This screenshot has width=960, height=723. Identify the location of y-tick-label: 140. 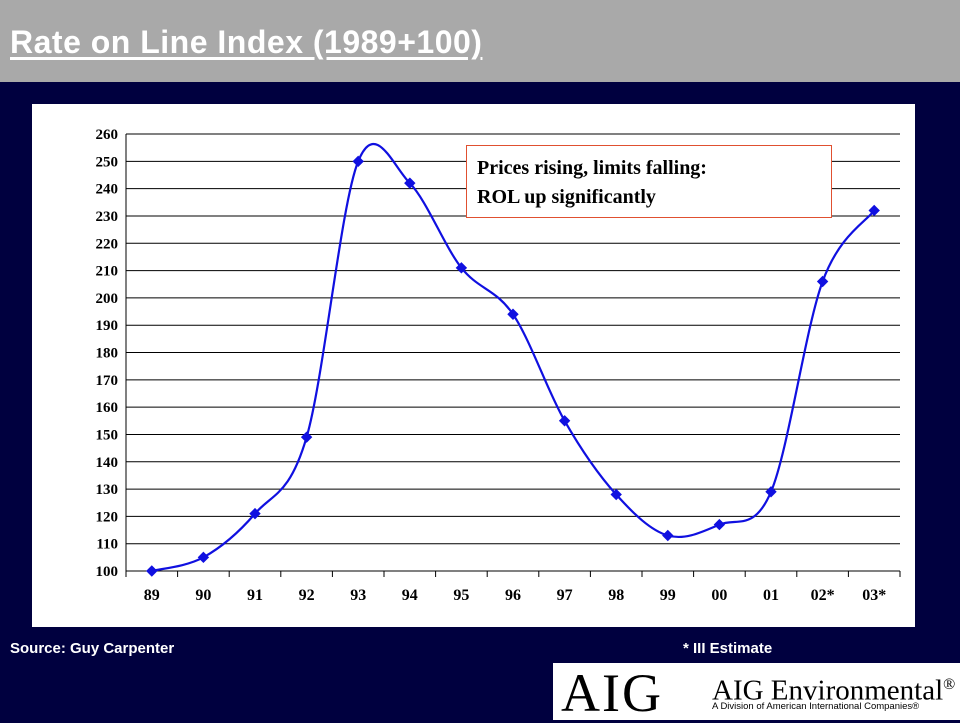
(107, 463).